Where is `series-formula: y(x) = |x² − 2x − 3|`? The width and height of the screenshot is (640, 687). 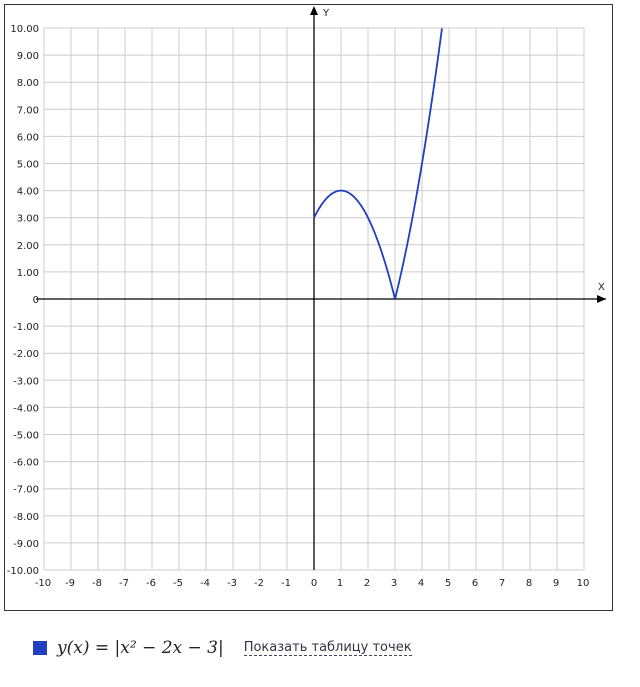
series-formula: y(x) = |x² − 2x − 3| is located at coordinates (140, 648).